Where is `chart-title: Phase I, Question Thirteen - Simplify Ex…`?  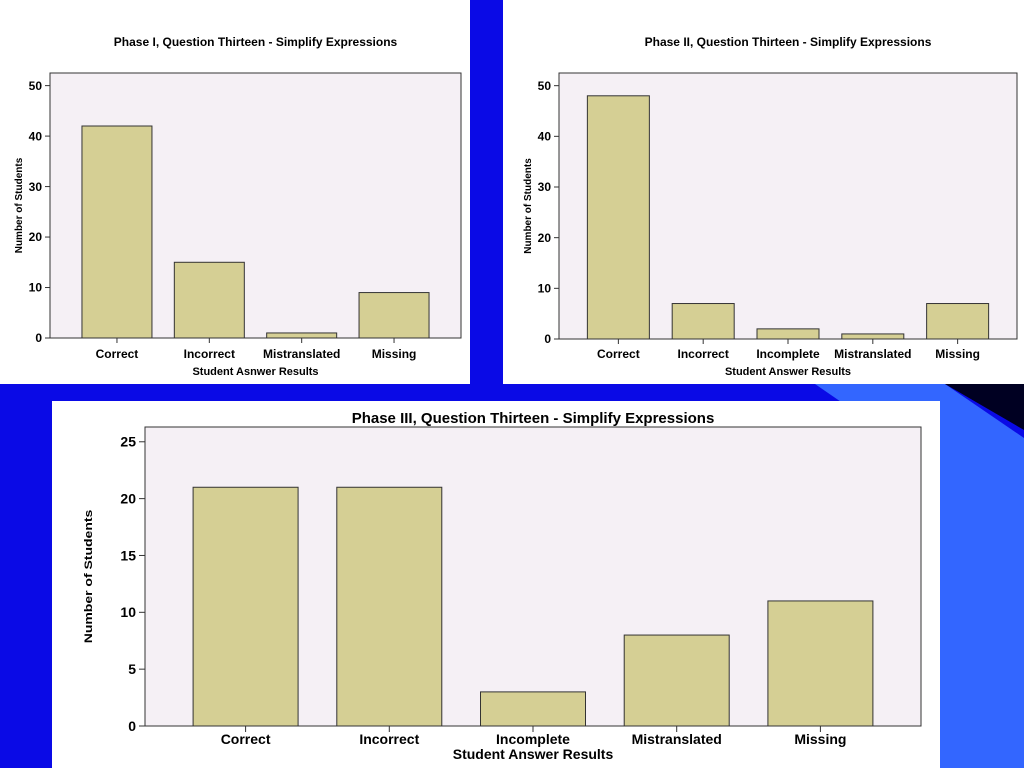 chart-title: Phase I, Question Thirteen - Simplify Ex… is located at coordinates (256, 42).